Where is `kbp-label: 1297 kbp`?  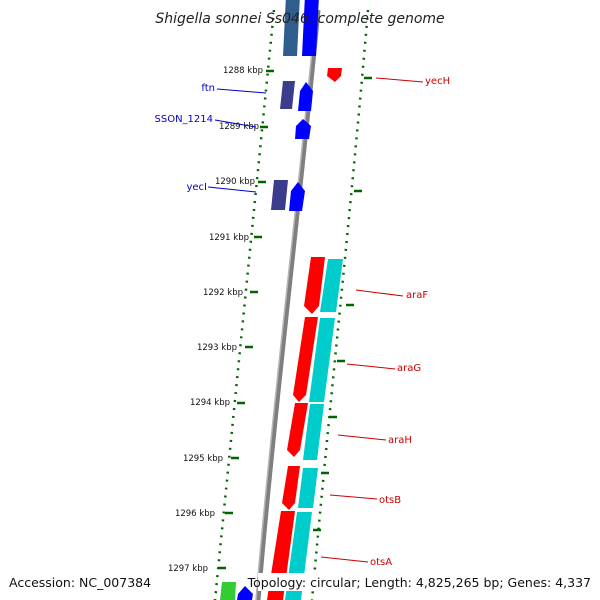 kbp-label: 1297 kbp is located at coordinates (188, 569).